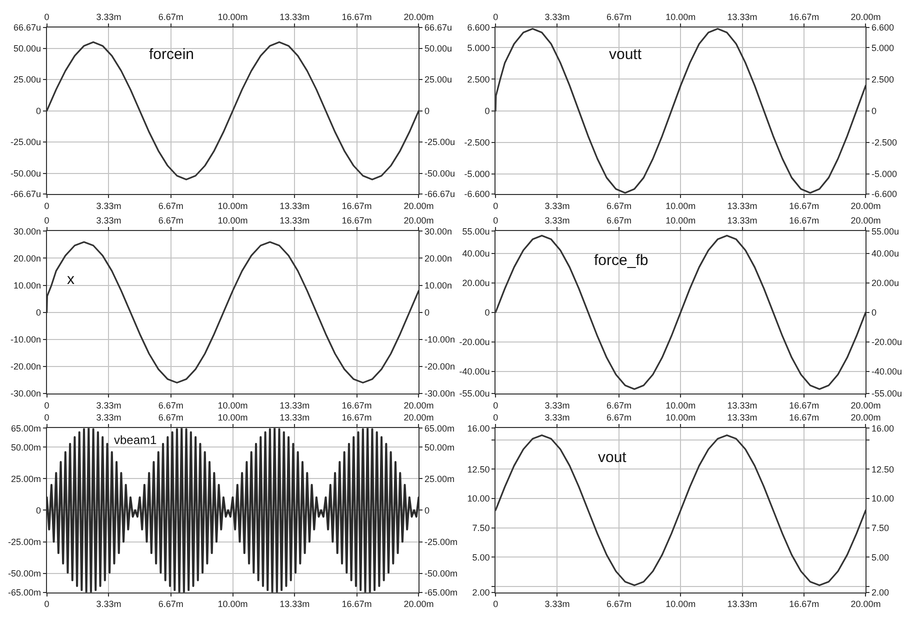 This screenshot has width=912, height=618. Describe the element at coordinates (27, 231) in the screenshot. I see `y-tick-label: 30.00n` at that location.